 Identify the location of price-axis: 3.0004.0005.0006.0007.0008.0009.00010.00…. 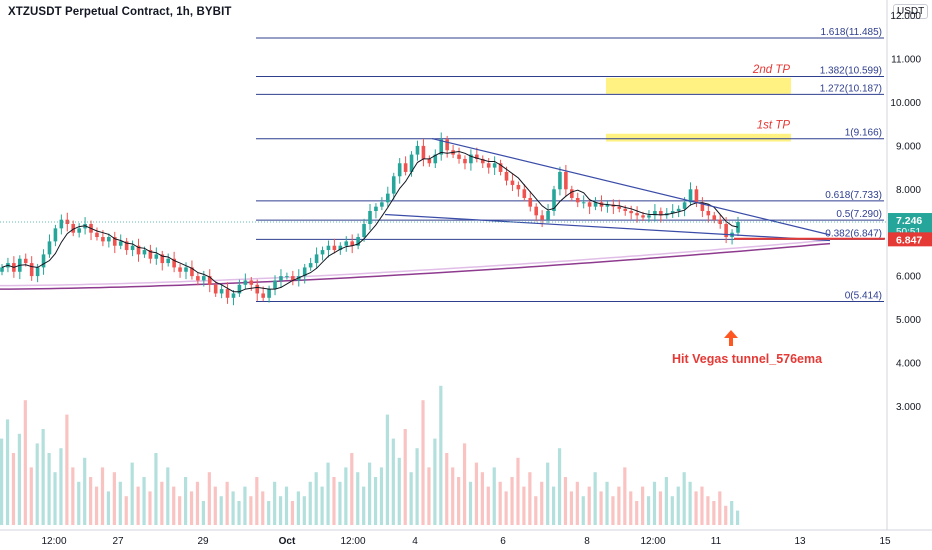
(905, 212).